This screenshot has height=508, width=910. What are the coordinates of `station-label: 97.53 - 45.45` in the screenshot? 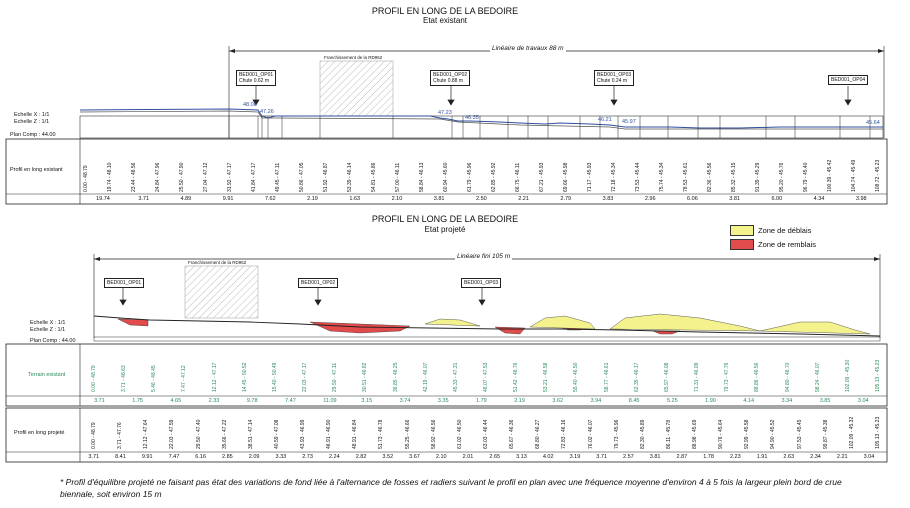 It's located at (799, 434).